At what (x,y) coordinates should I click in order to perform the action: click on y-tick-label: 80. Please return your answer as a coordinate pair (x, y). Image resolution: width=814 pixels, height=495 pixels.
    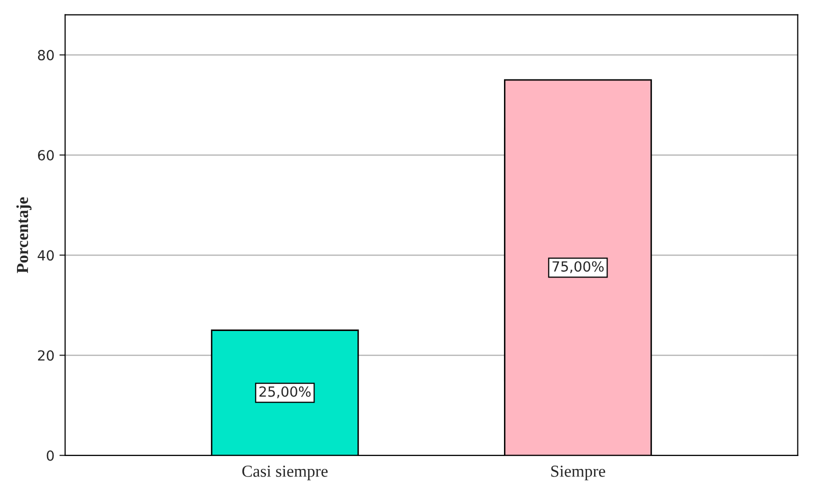
    Looking at the image, I should click on (46, 55).